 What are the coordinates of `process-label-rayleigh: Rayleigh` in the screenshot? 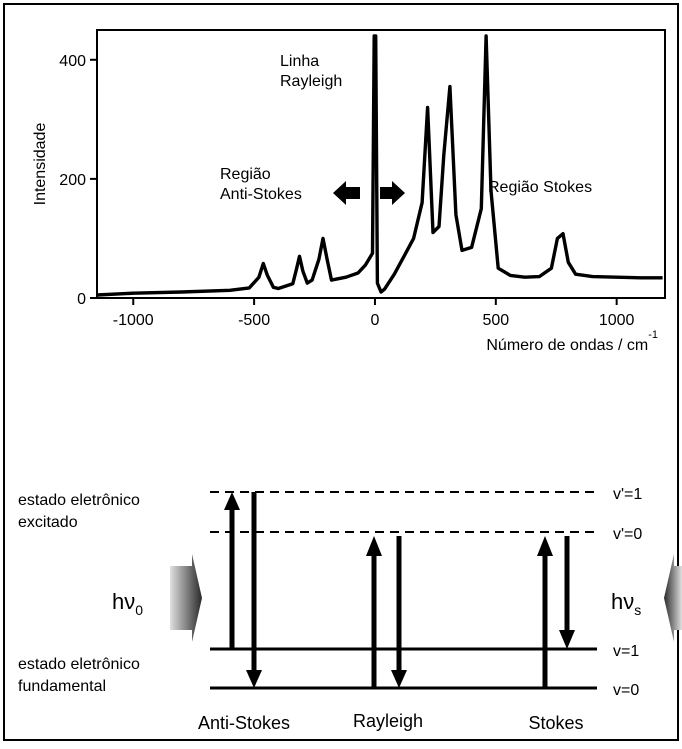 It's located at (388, 721).